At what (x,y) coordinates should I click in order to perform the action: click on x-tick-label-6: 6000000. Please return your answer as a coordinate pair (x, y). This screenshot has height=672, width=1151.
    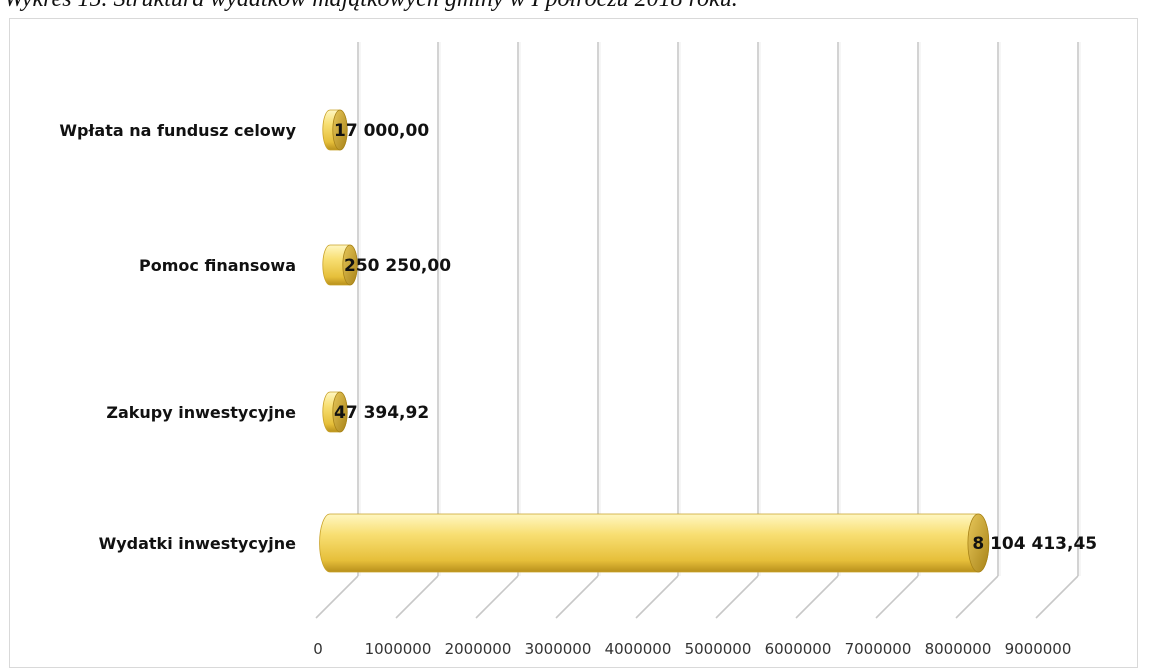
    Looking at the image, I should click on (798, 649).